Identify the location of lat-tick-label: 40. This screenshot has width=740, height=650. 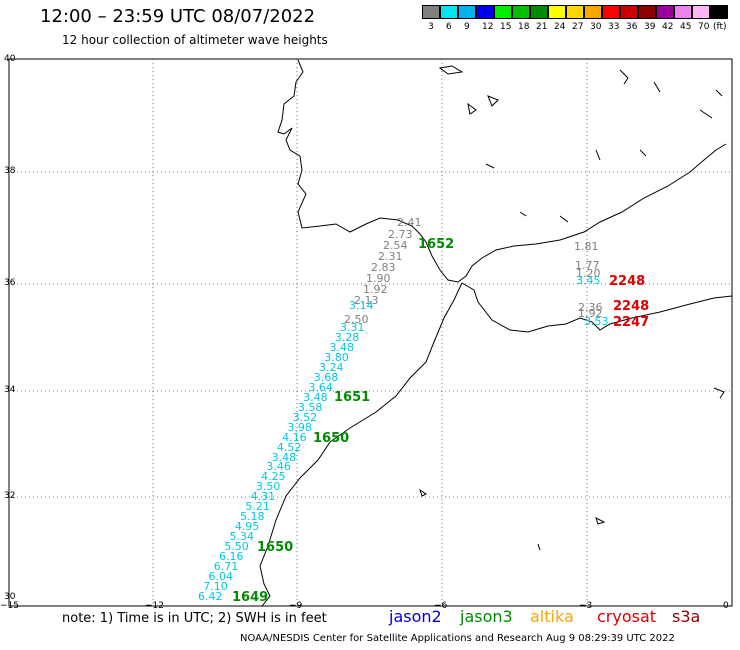
(10, 59).